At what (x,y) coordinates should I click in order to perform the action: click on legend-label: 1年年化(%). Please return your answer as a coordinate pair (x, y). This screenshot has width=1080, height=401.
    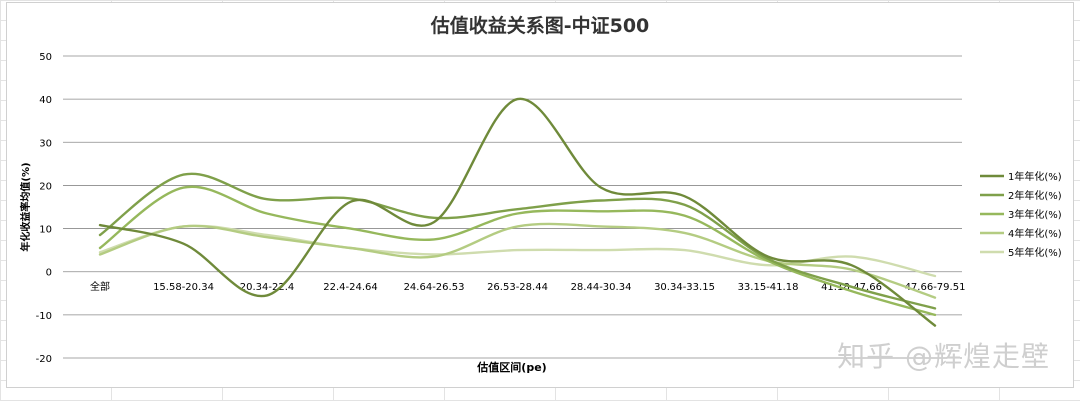
    Looking at the image, I should click on (1035, 176).